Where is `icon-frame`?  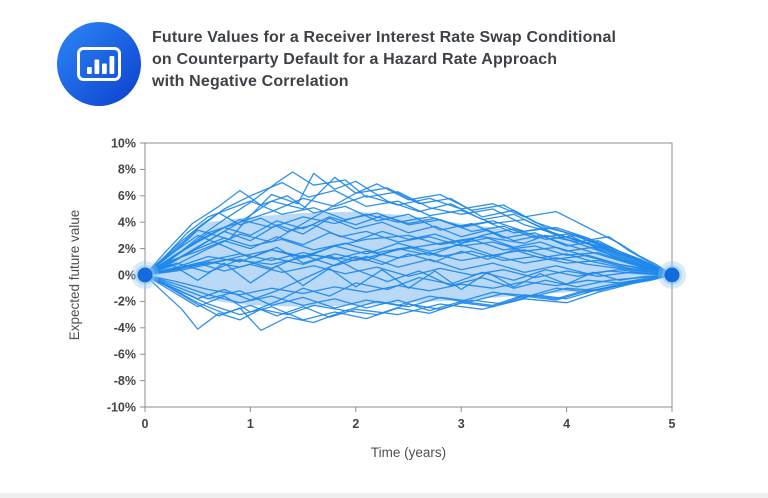 icon-frame is located at coordinates (99, 64).